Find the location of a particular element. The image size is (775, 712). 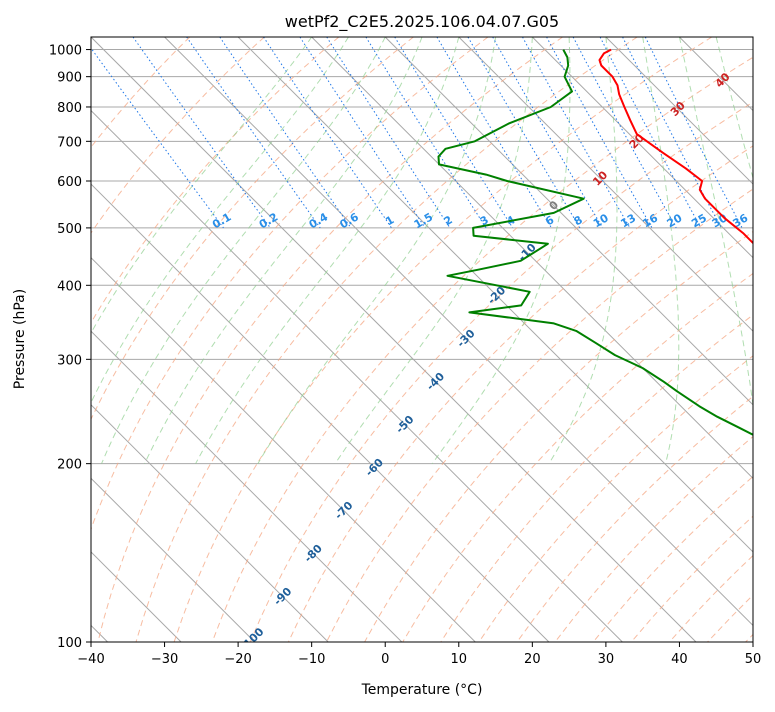

y-tick-label: 900 is located at coordinates (69, 78).